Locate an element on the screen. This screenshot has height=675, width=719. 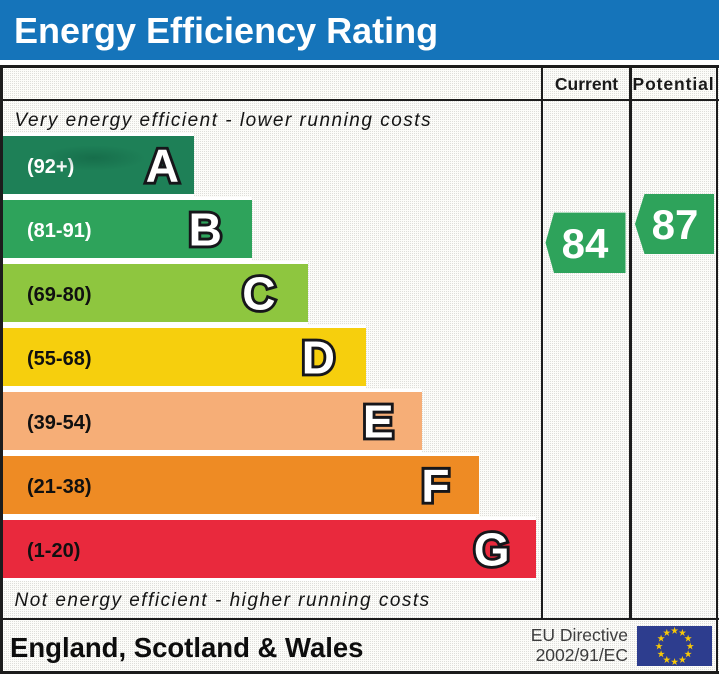
svg-text: D is located at coordinates (318, 358).